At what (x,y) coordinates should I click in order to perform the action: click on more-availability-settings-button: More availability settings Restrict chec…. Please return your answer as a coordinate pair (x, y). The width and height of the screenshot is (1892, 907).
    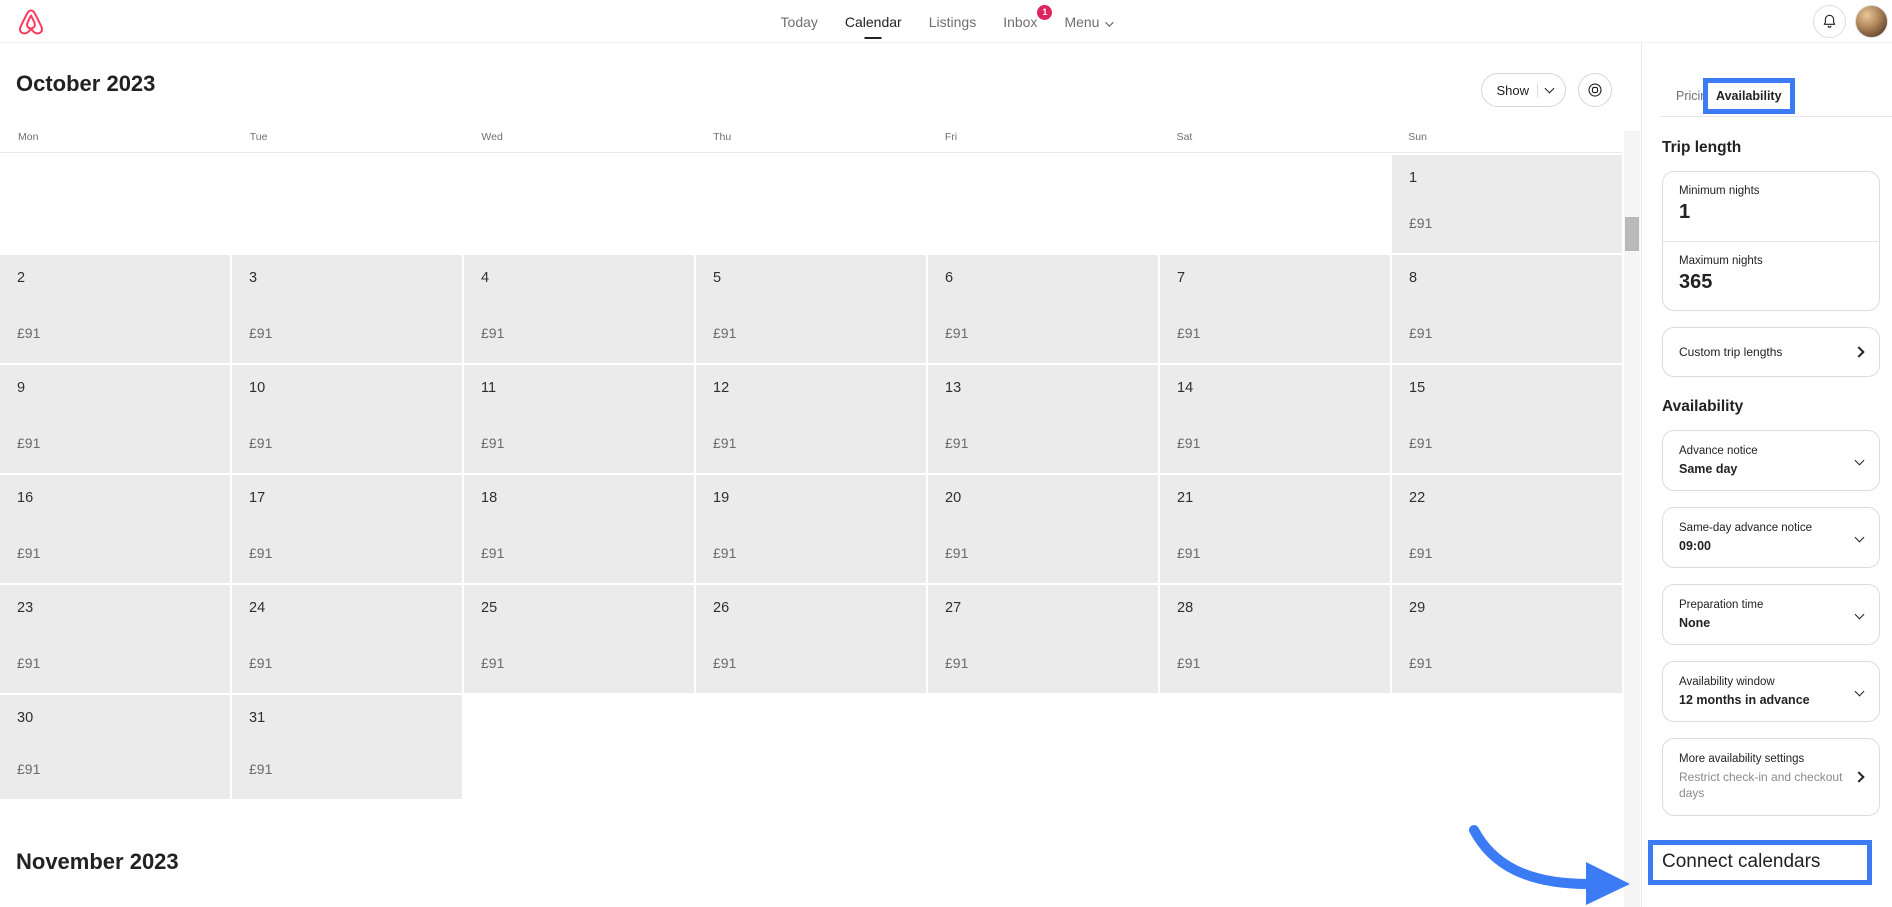
    Looking at the image, I should click on (1771, 777).